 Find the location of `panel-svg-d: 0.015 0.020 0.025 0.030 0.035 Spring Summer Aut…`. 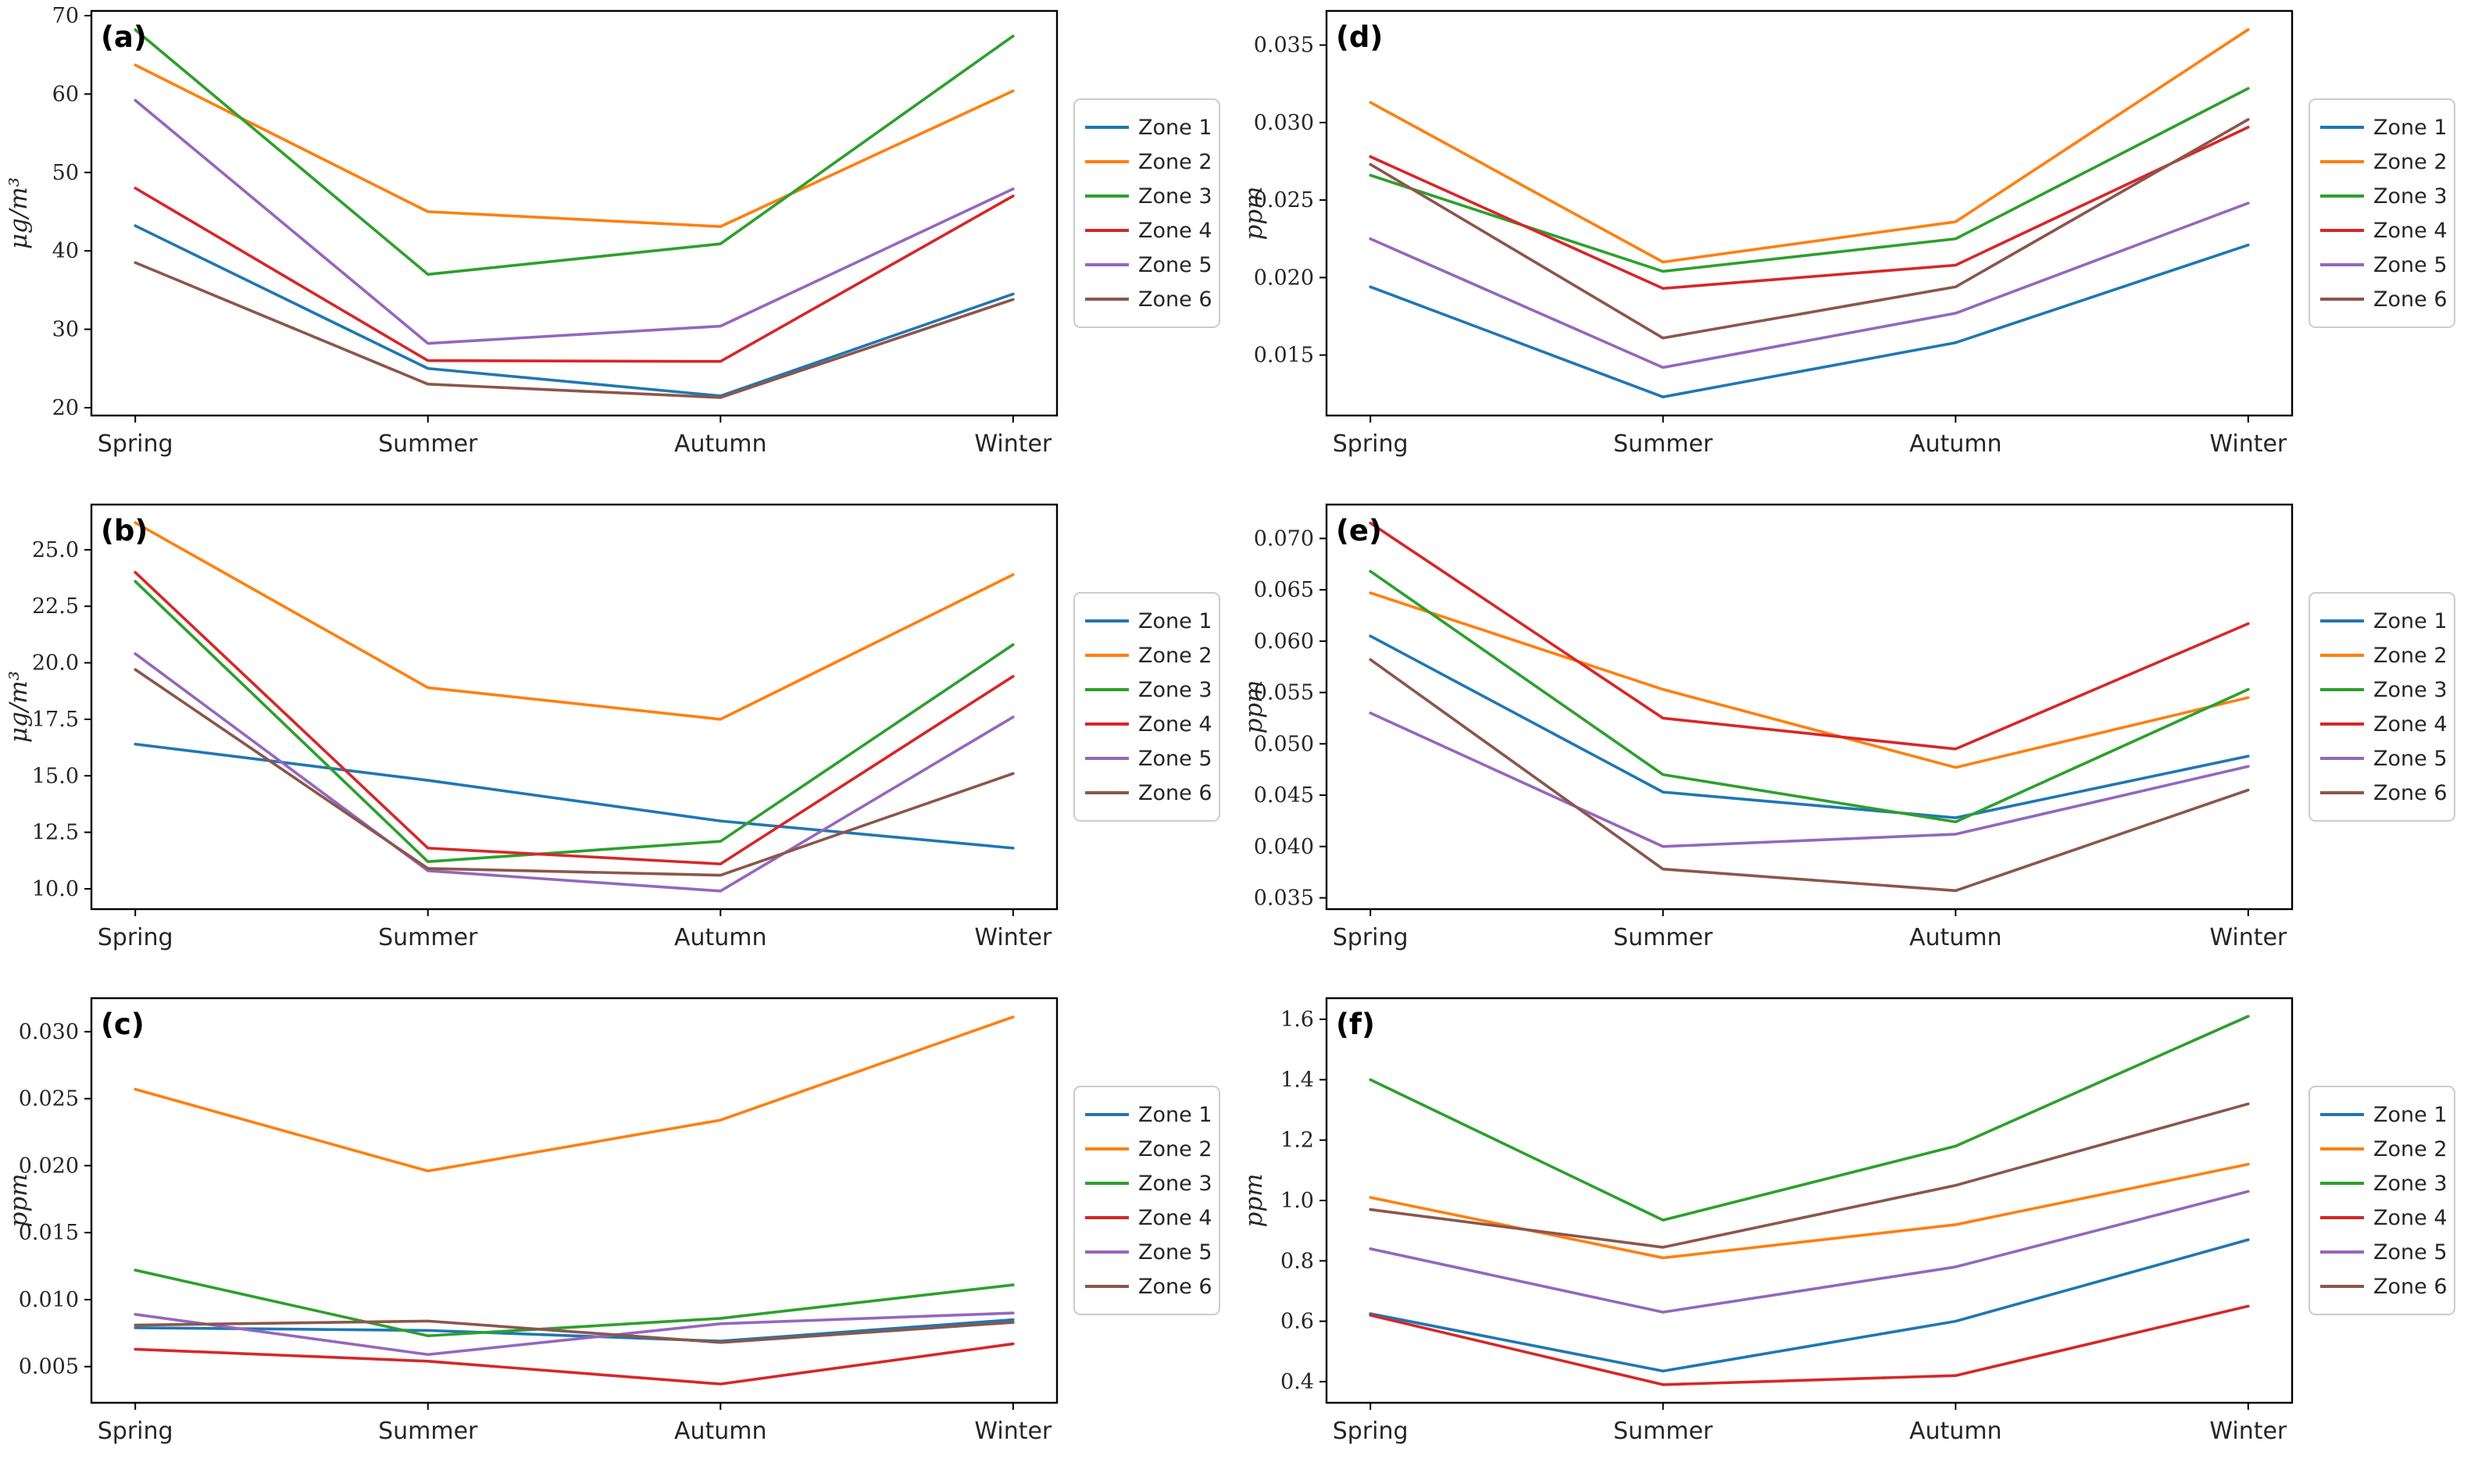

panel-svg-d: 0.015 0.020 0.025 0.030 0.035 Spring Summer Aut… is located at coordinates (1847, 233).